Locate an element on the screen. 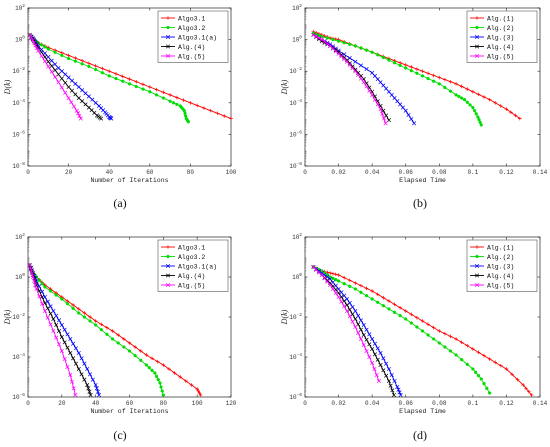  y-tick-label: 10⁻⁴ is located at coordinates (295, 102).